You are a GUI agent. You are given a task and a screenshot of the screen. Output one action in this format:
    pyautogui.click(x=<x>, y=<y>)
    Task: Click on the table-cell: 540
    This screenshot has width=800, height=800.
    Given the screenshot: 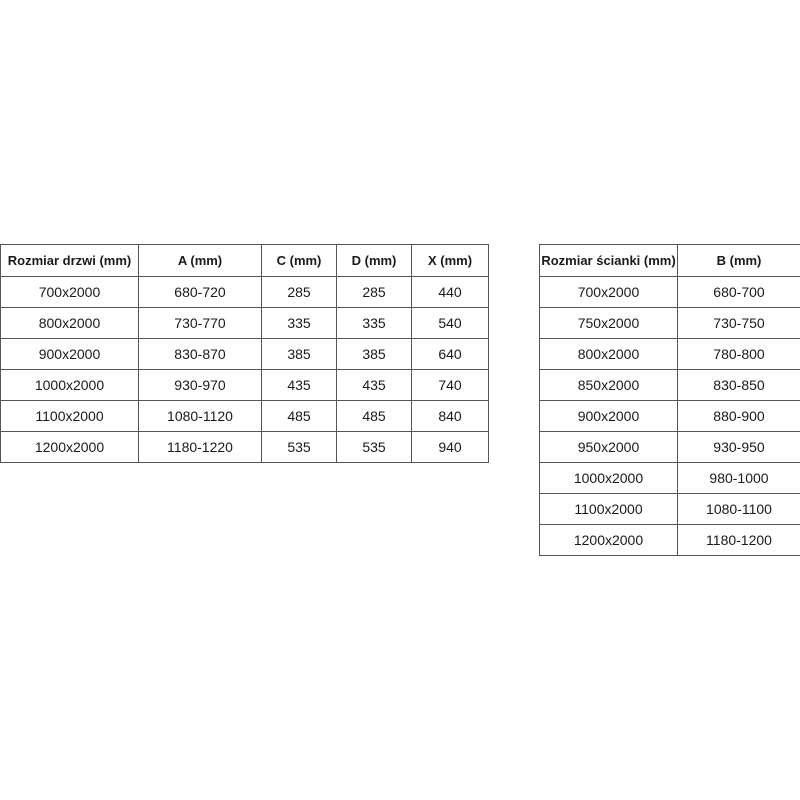 What is the action you would take?
    pyautogui.click(x=450, y=323)
    